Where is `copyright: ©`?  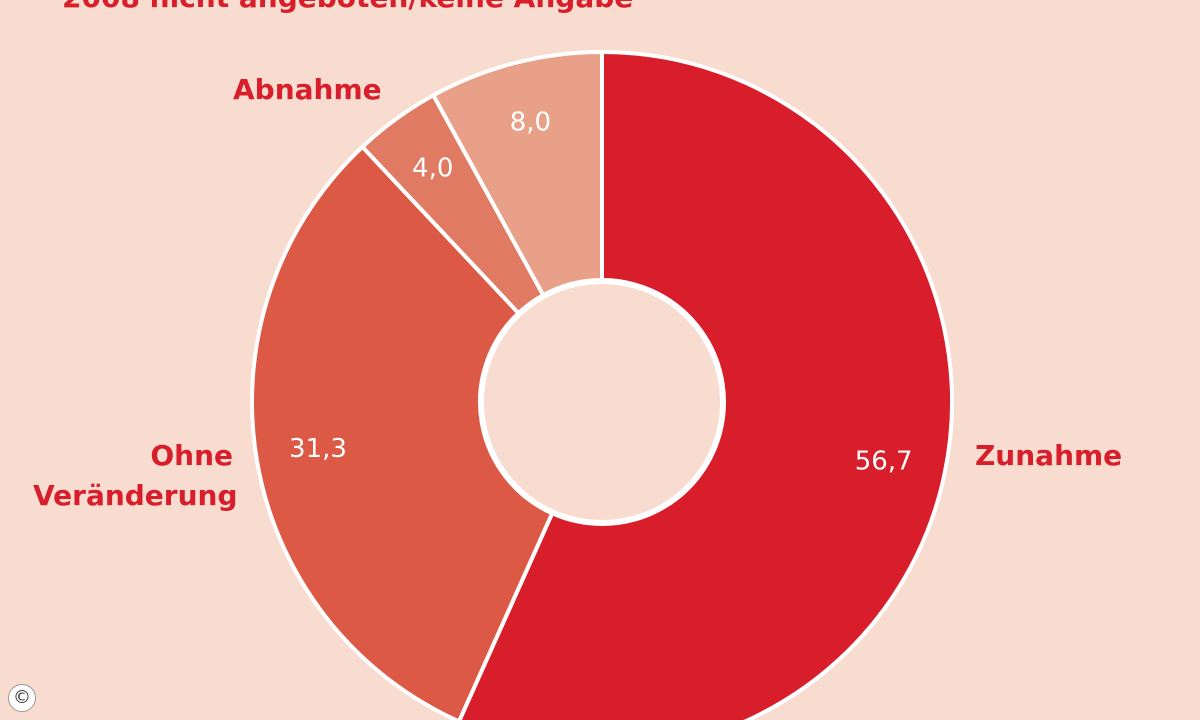 copyright: © is located at coordinates (22, 698).